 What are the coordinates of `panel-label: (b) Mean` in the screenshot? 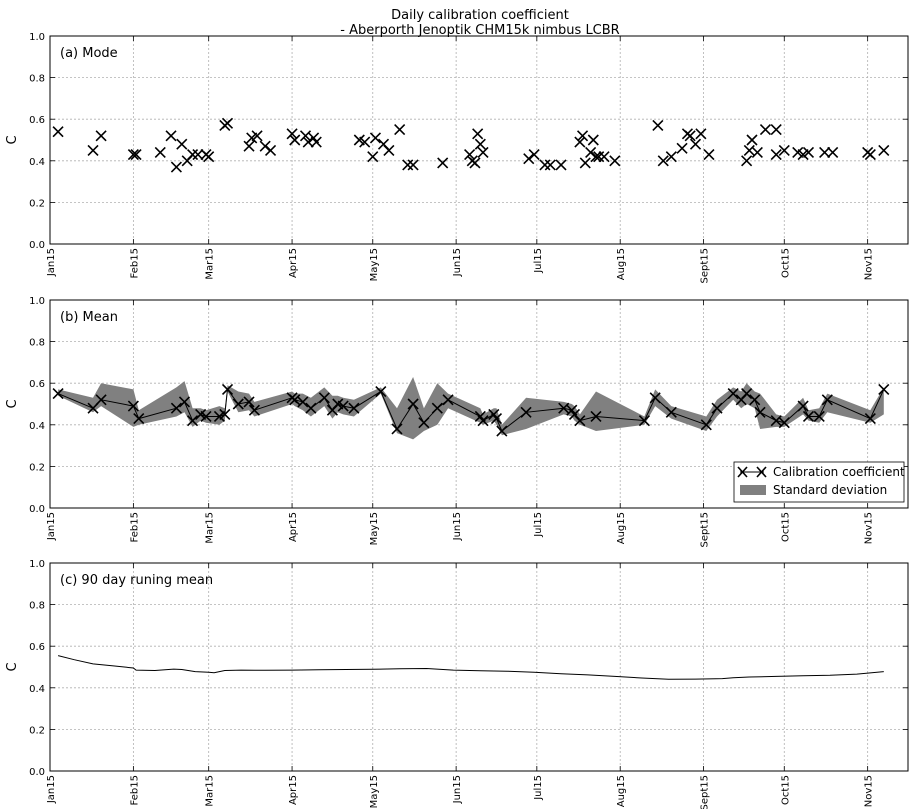 It's located at (89, 317).